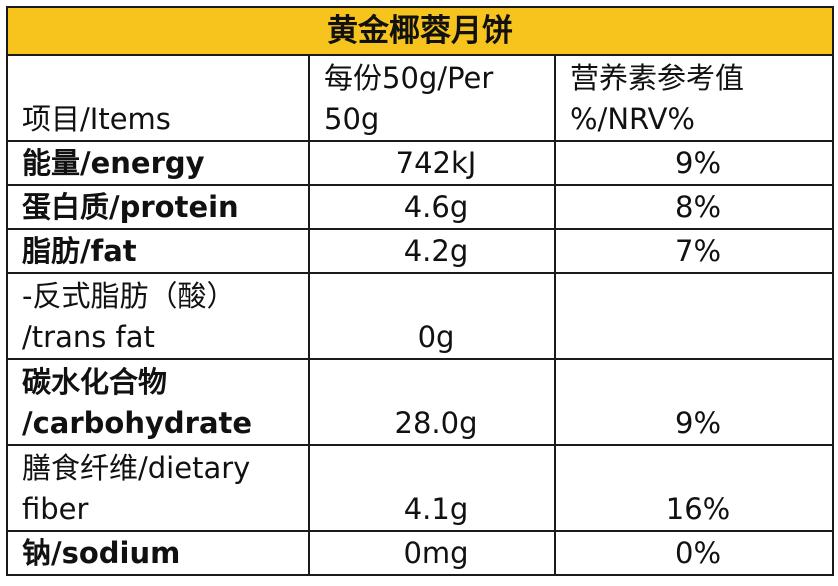  Describe the element at coordinates (432, 316) in the screenshot. I see `row-value: 0g` at that location.